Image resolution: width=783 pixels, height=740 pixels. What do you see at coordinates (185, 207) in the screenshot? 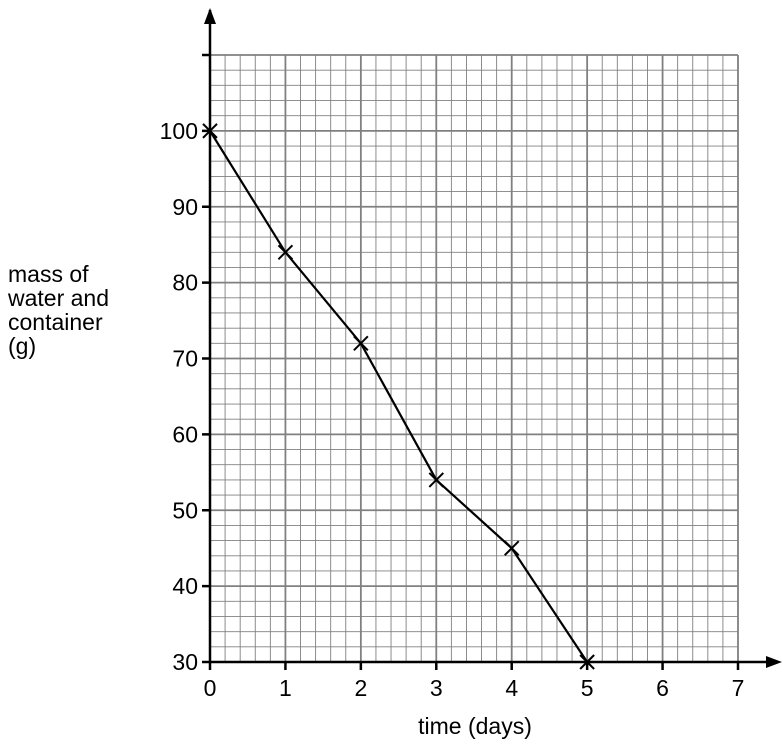
I see `y-tick-label: 90` at bounding box center [185, 207].